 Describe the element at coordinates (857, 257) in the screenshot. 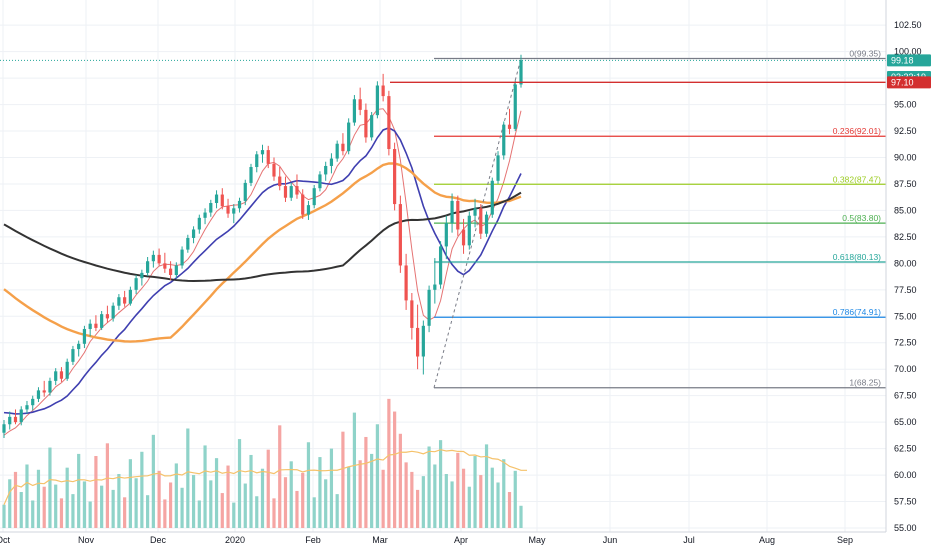

I see `fib-level-label: 0.618(80.13)` at that location.